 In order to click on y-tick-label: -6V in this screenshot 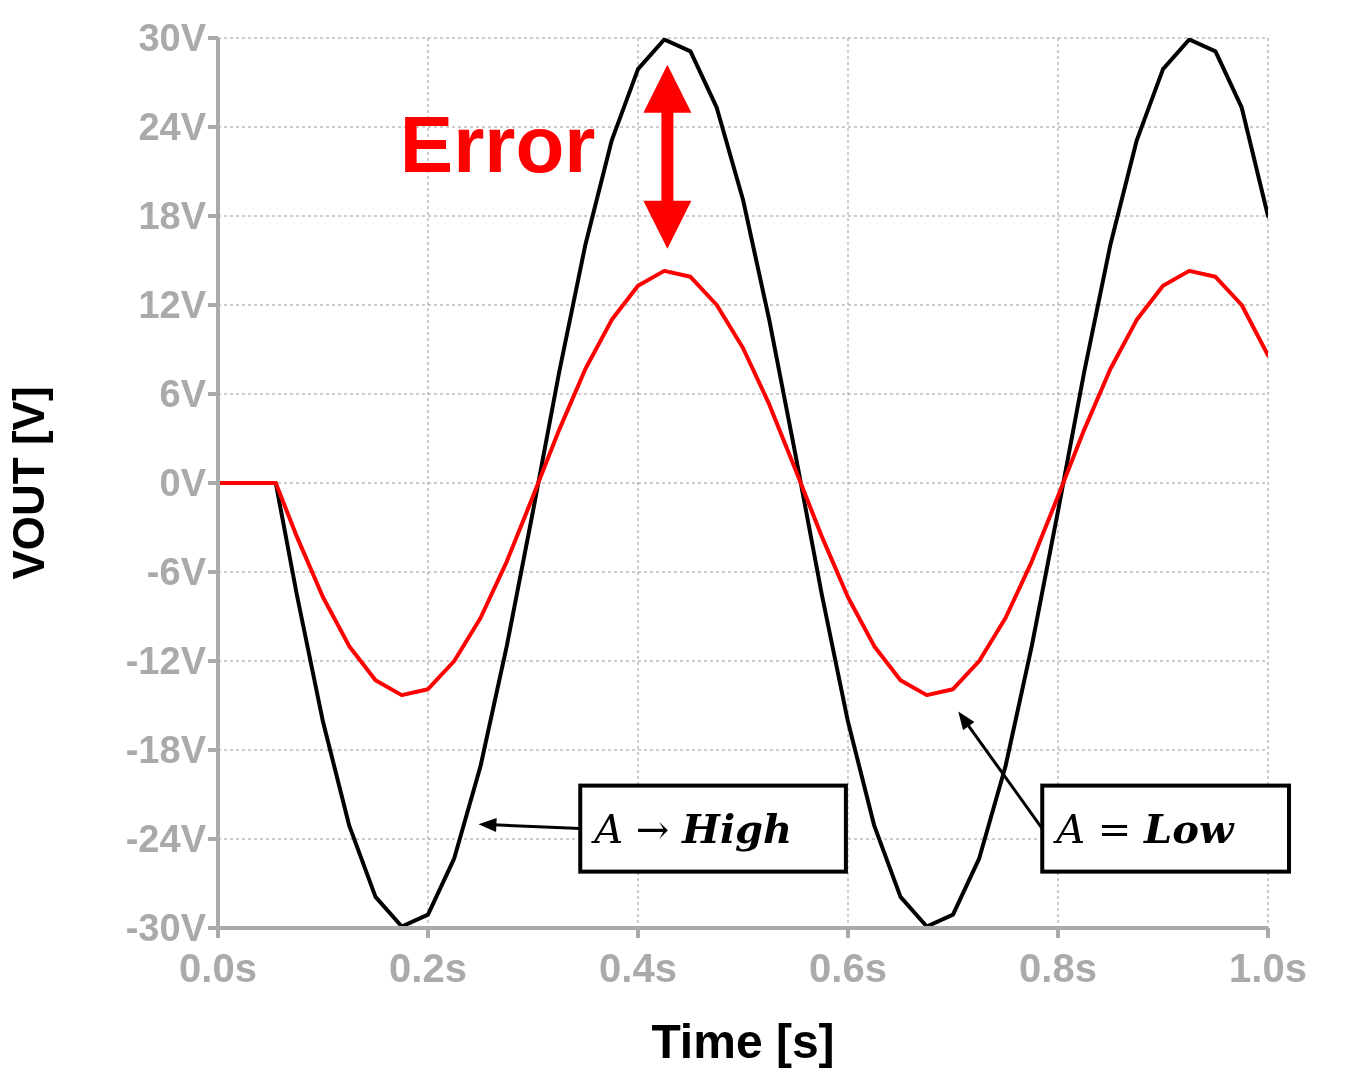, I will do `click(176, 572)`.